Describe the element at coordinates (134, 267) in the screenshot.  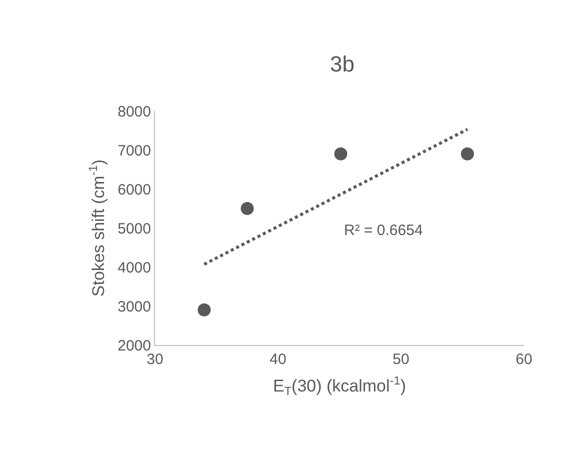
I see `y-tick-label: 4000` at that location.